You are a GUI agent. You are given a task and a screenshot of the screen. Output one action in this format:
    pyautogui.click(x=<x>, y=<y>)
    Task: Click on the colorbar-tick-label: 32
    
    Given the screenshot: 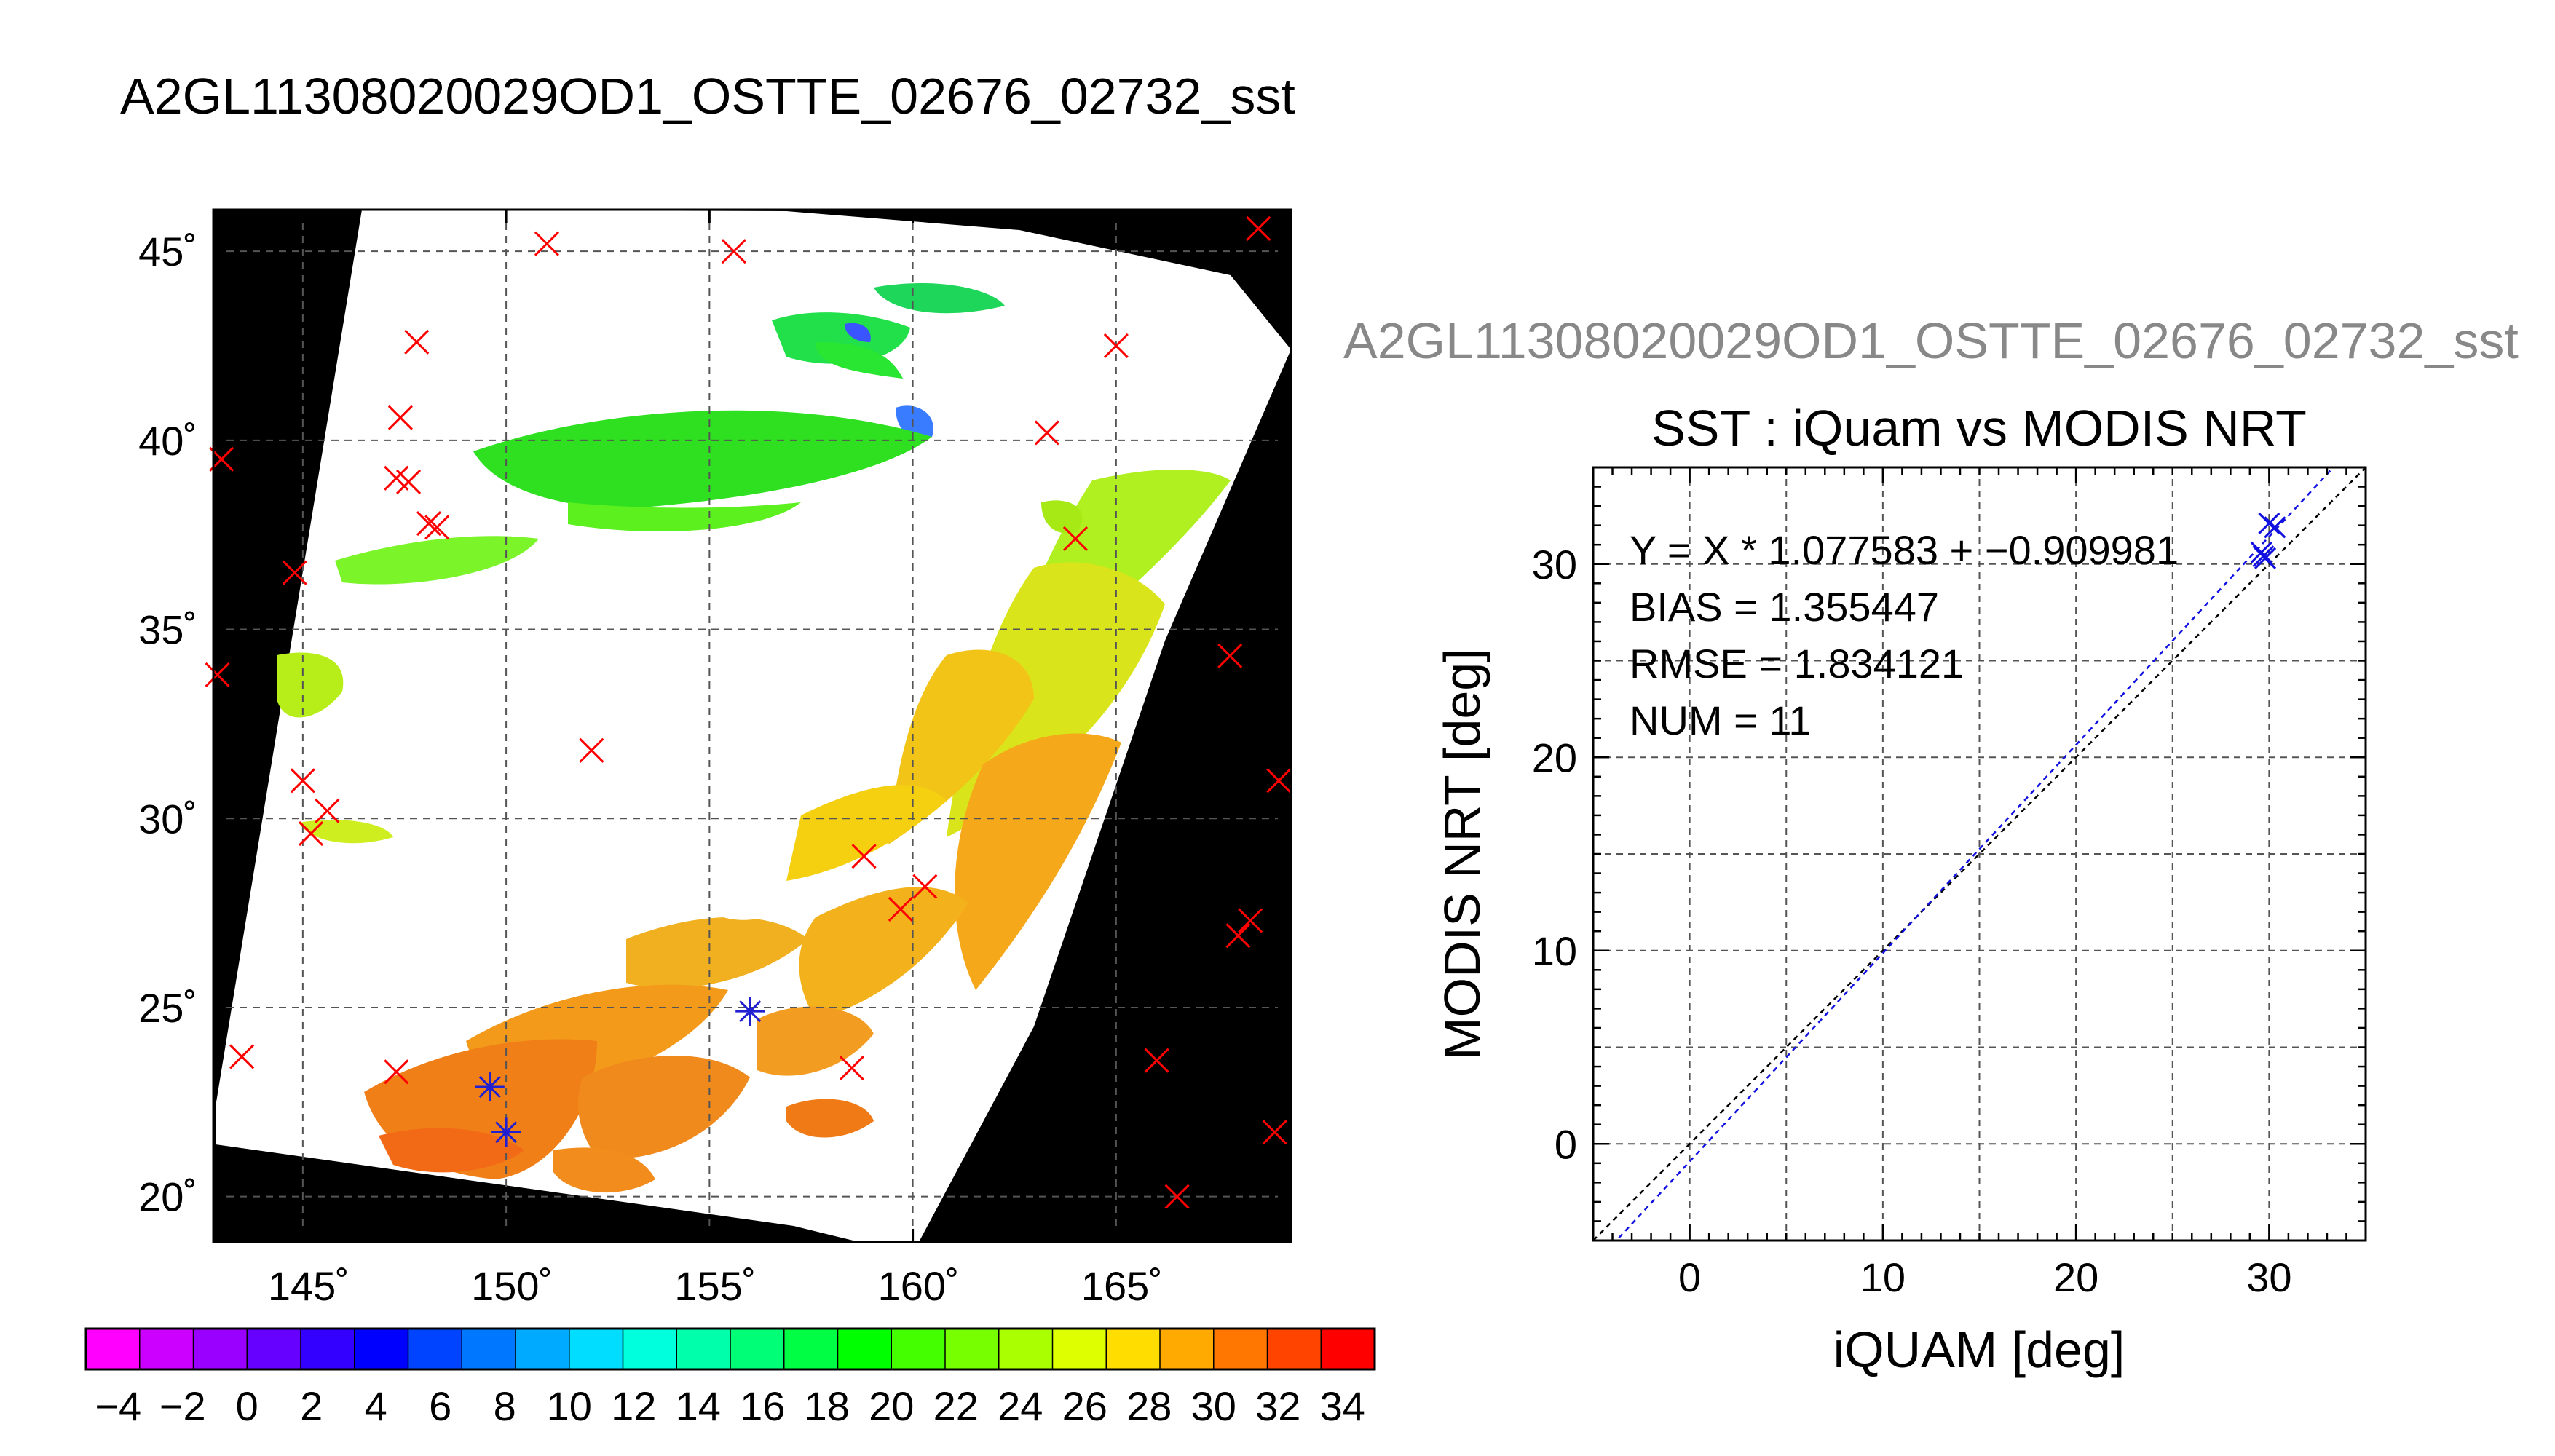 What is the action you would take?
    pyautogui.click(x=1277, y=1406)
    